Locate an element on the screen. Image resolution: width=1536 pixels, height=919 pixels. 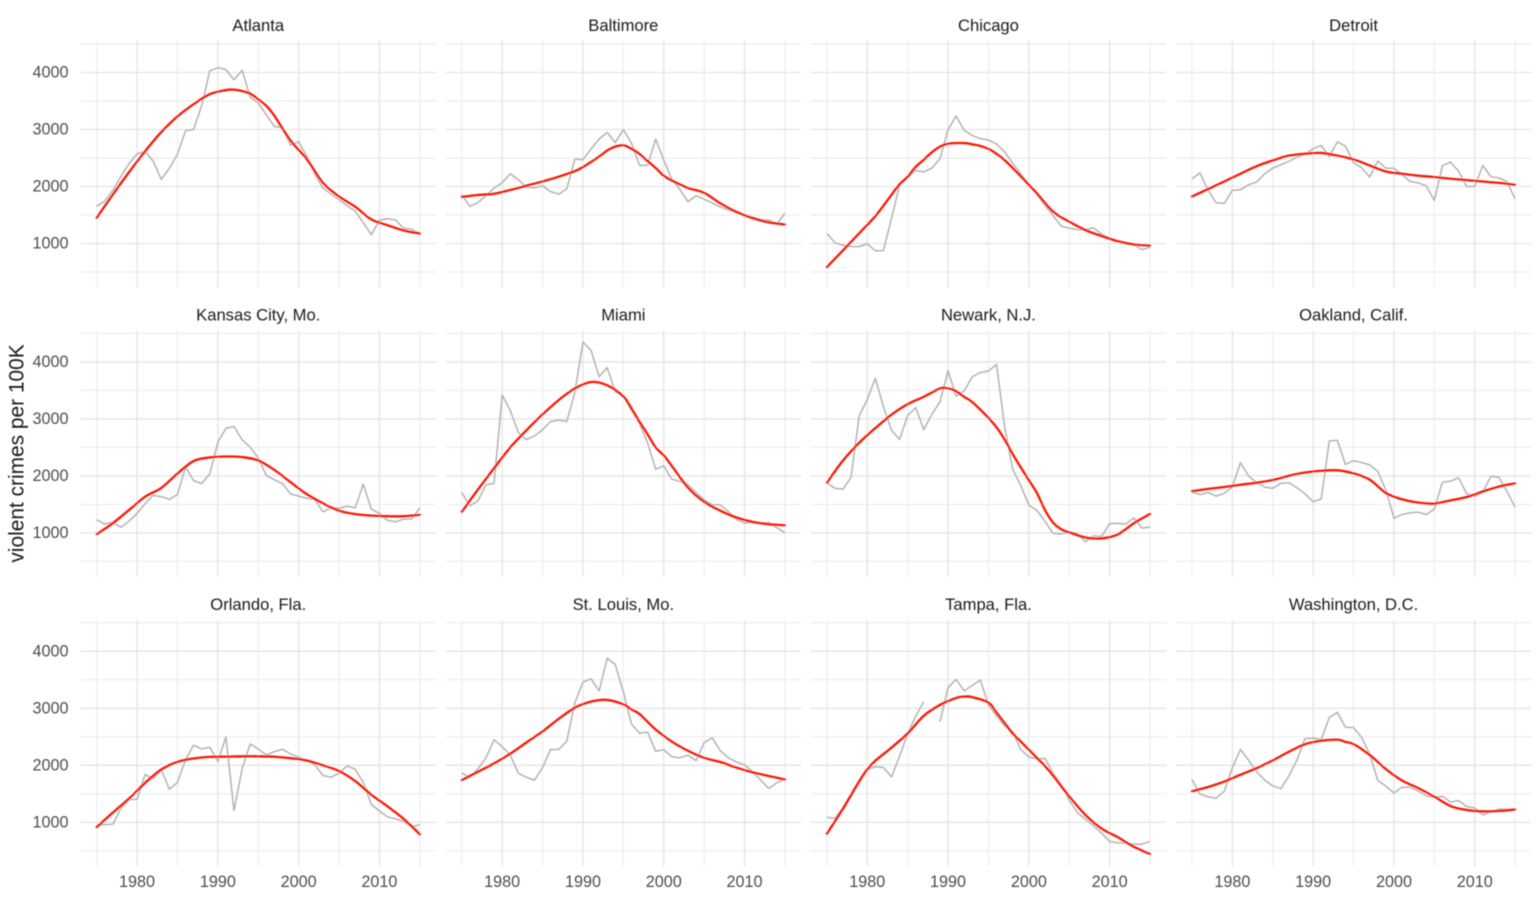
svg-text: Atlanta is located at coordinates (258, 25).